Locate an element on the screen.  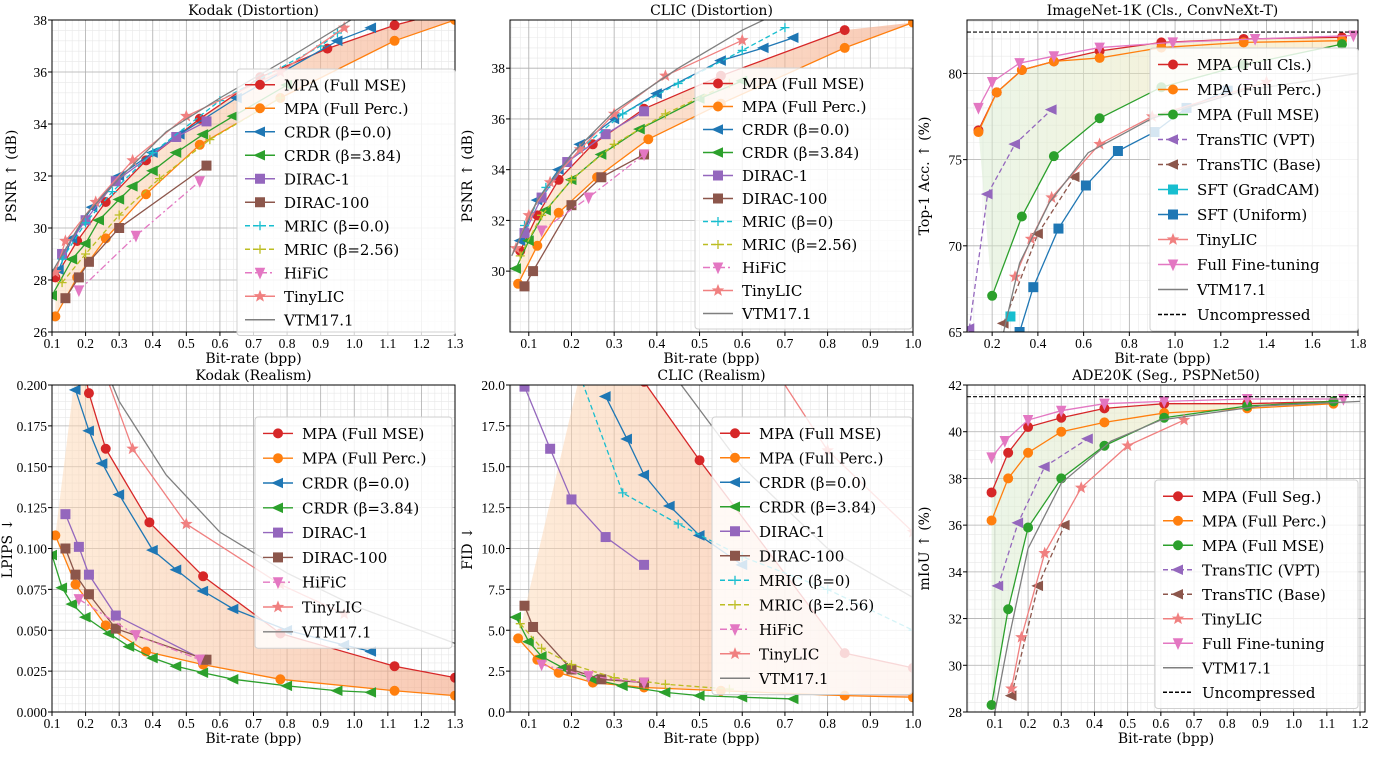
y-tick-label: 28 is located at coordinates (41, 280).